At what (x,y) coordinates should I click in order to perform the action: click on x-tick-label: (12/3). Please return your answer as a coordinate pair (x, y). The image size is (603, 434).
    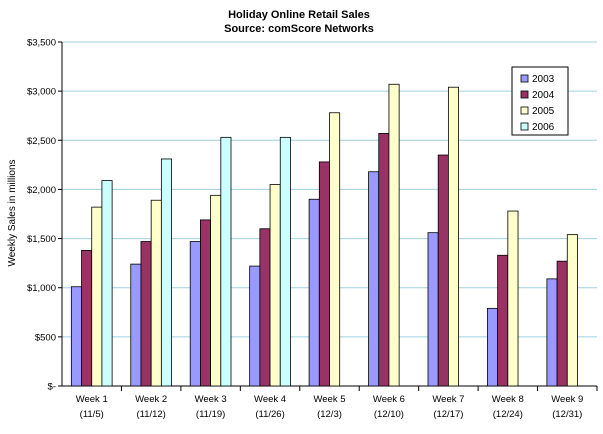
    Looking at the image, I should click on (329, 414).